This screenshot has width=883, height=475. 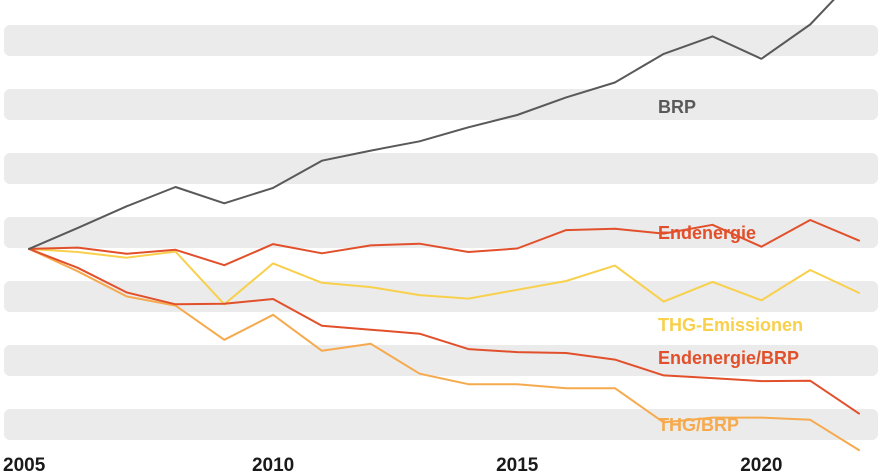 I want to click on series-label-endenergie-brp: Endenergie/BRP, so click(x=728, y=358).